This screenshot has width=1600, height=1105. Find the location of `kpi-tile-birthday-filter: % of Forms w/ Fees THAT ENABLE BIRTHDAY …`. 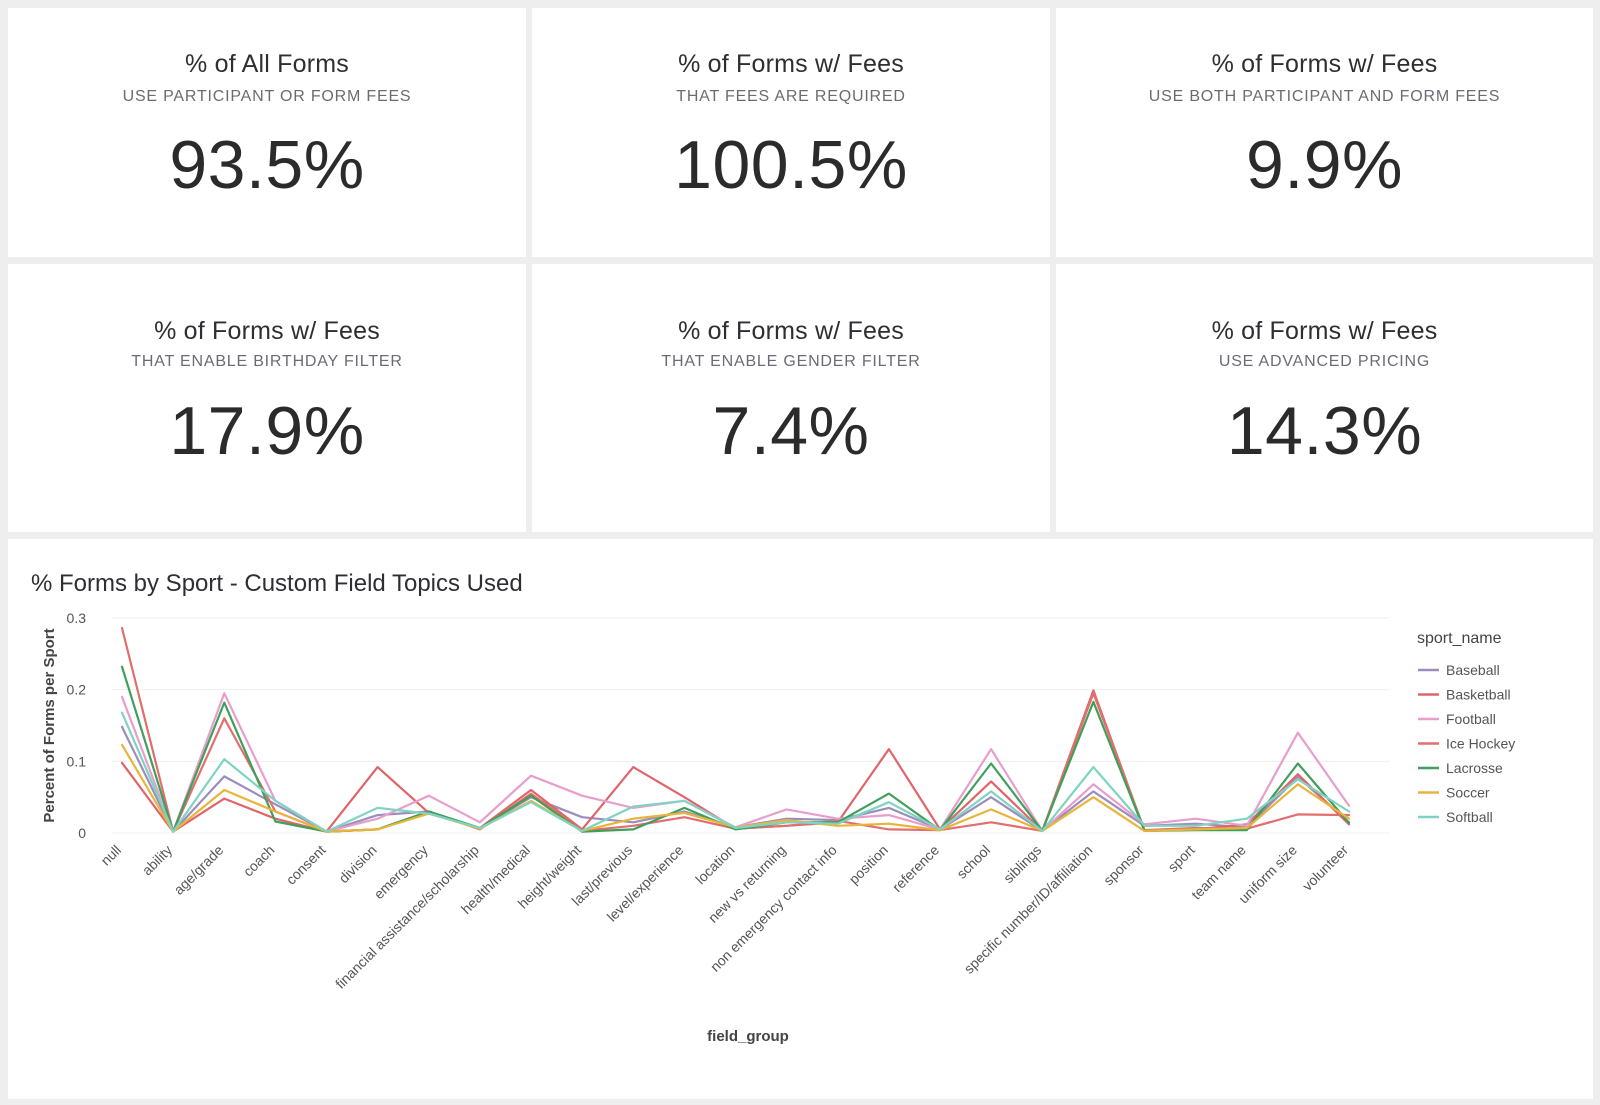

kpi-tile-birthday-filter: % of Forms w/ Fees THAT ENABLE BIRTHDAY … is located at coordinates (267, 398).